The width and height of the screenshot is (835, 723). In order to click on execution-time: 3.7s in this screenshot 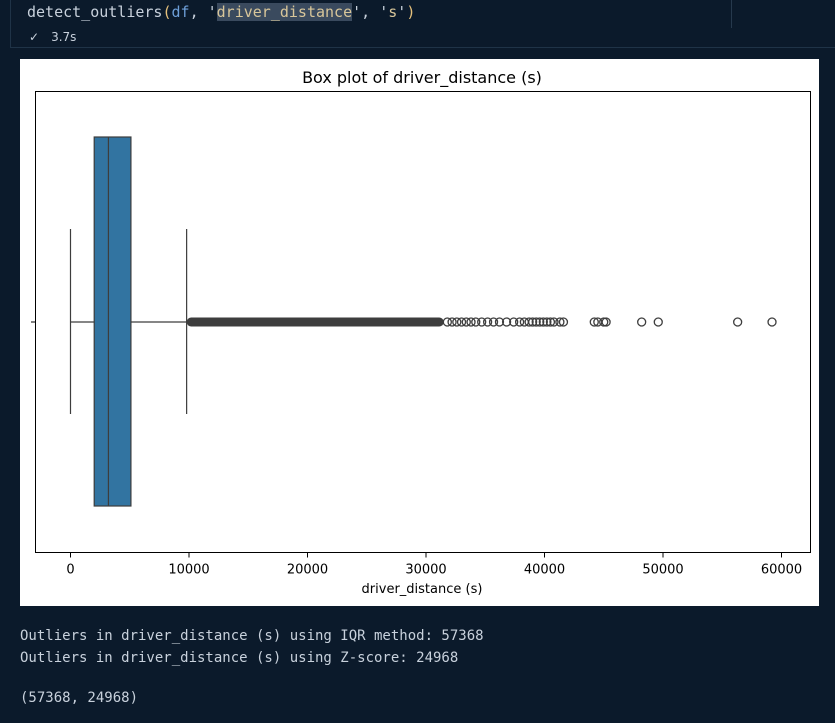, I will do `click(64, 37)`.